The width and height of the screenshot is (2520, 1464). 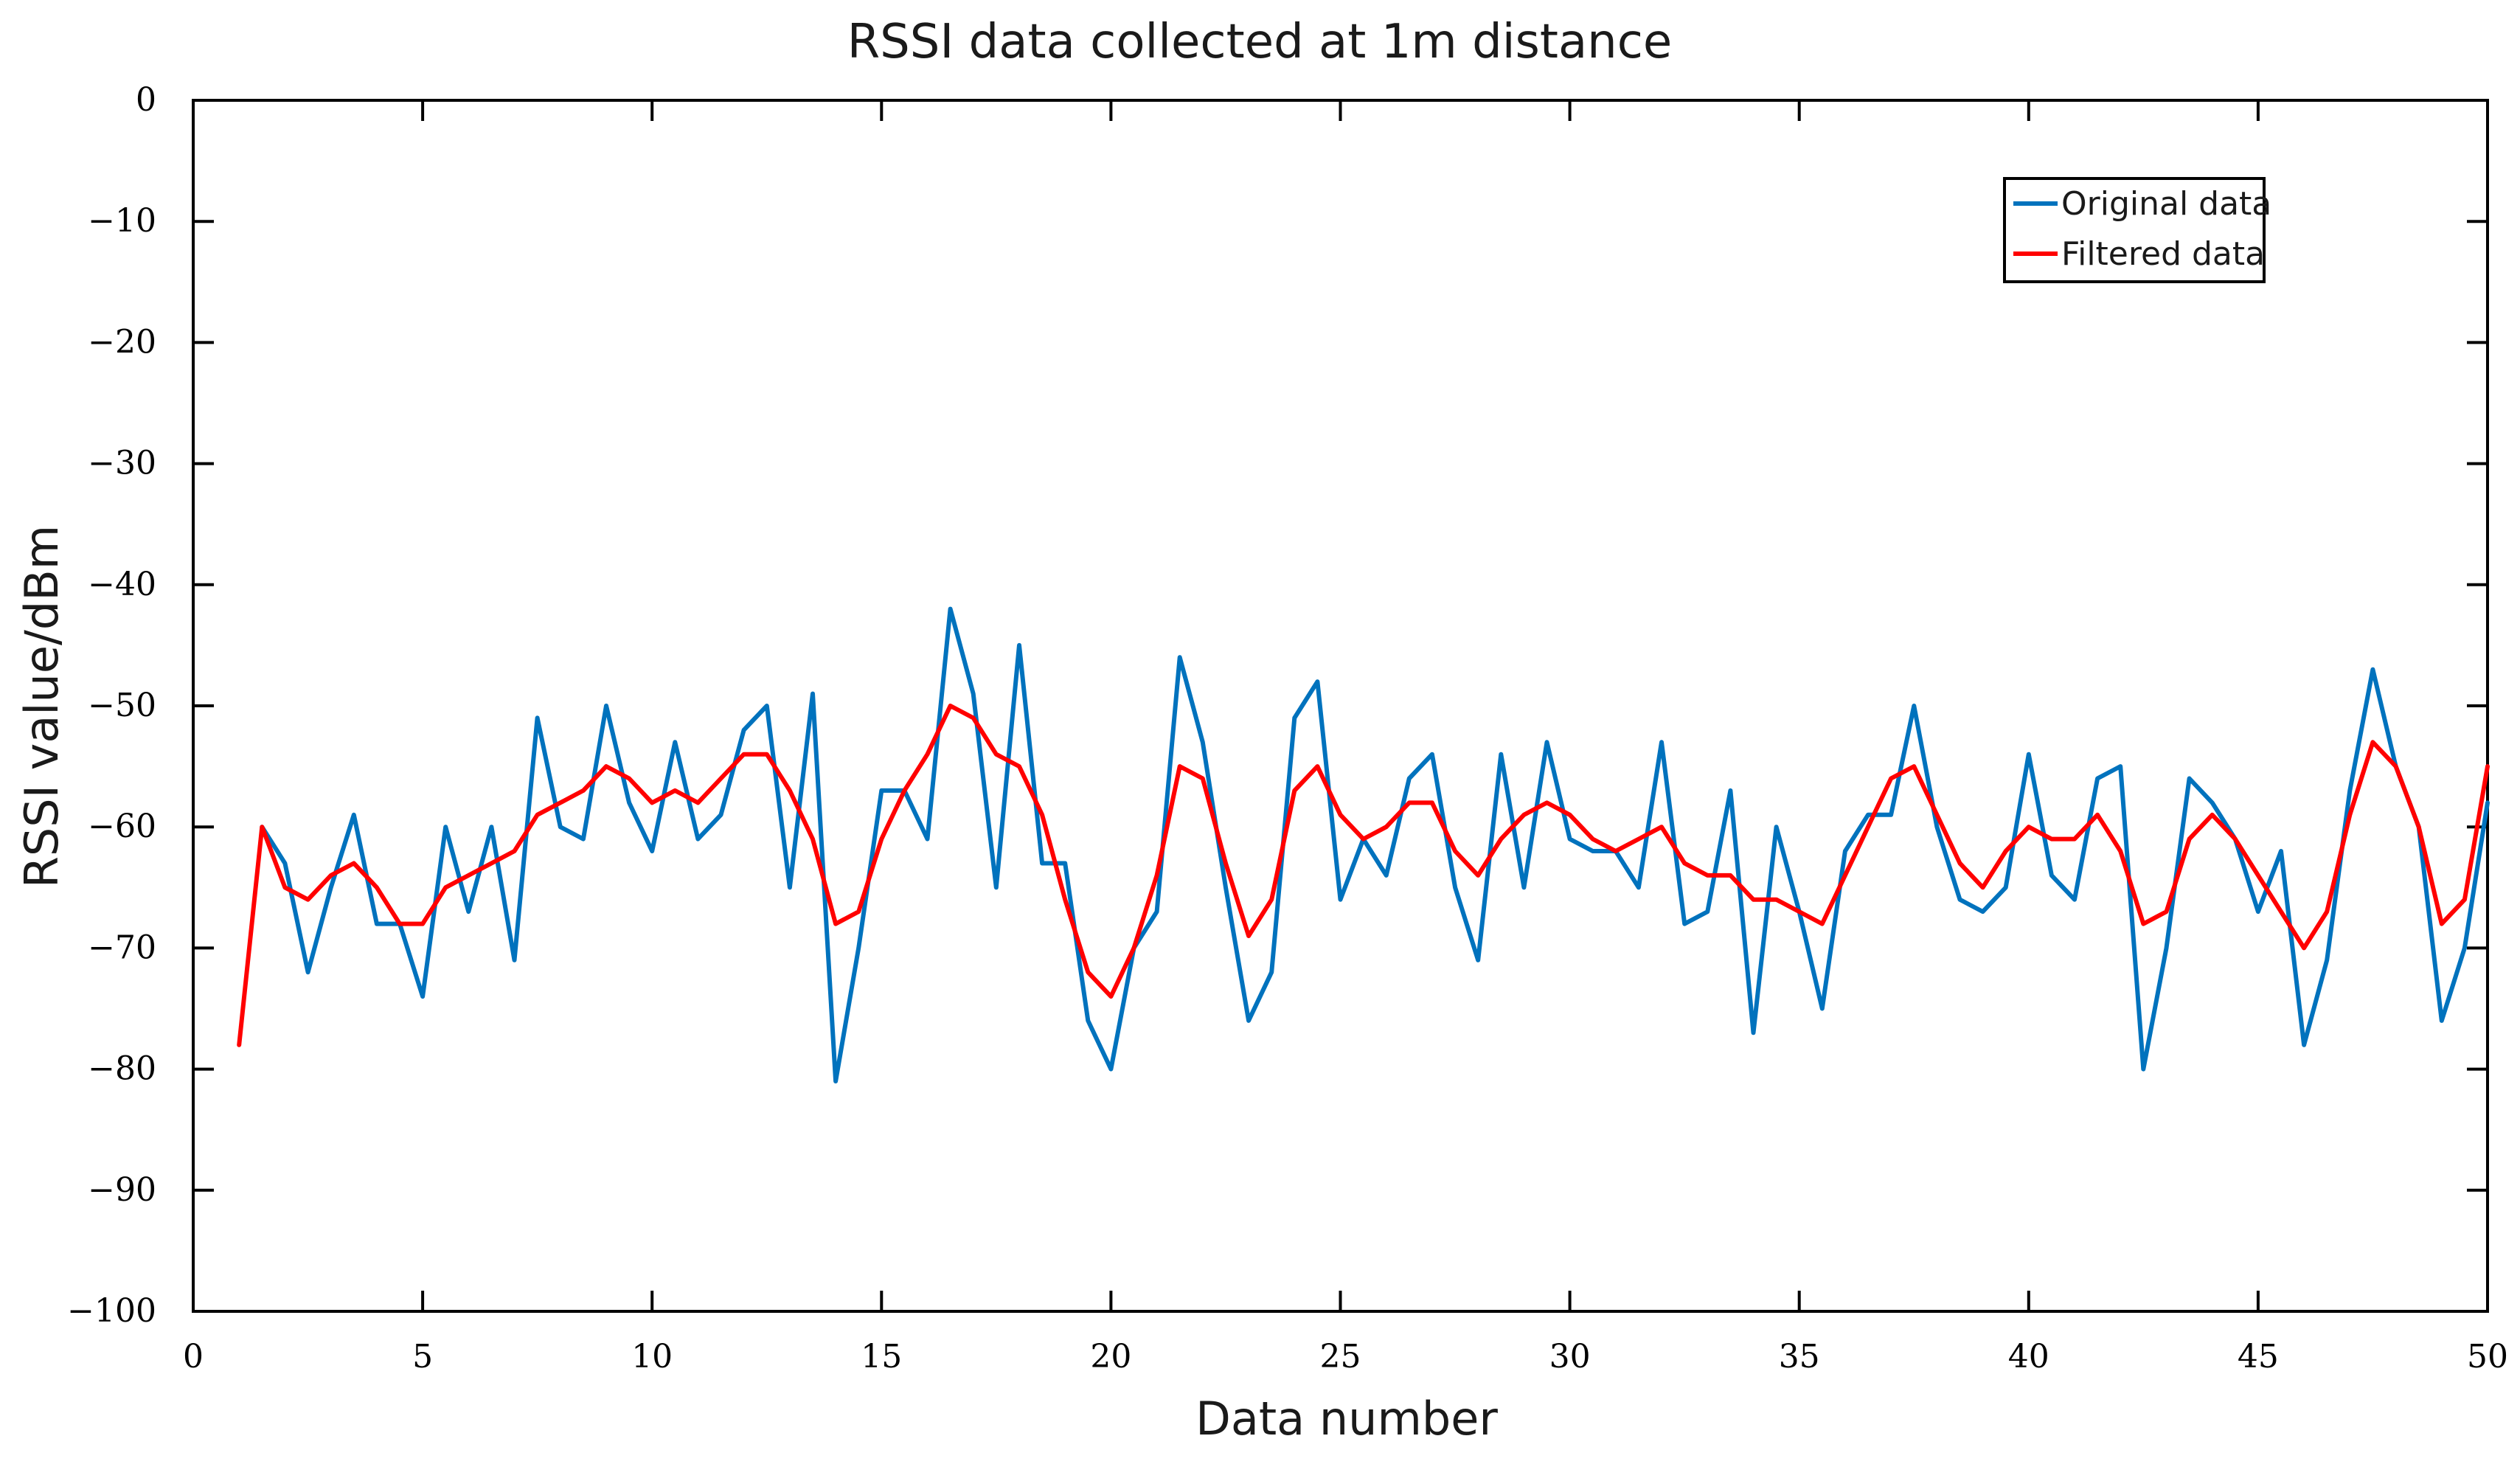 What do you see at coordinates (122, 463) in the screenshot?
I see `y-tick-label: −30` at bounding box center [122, 463].